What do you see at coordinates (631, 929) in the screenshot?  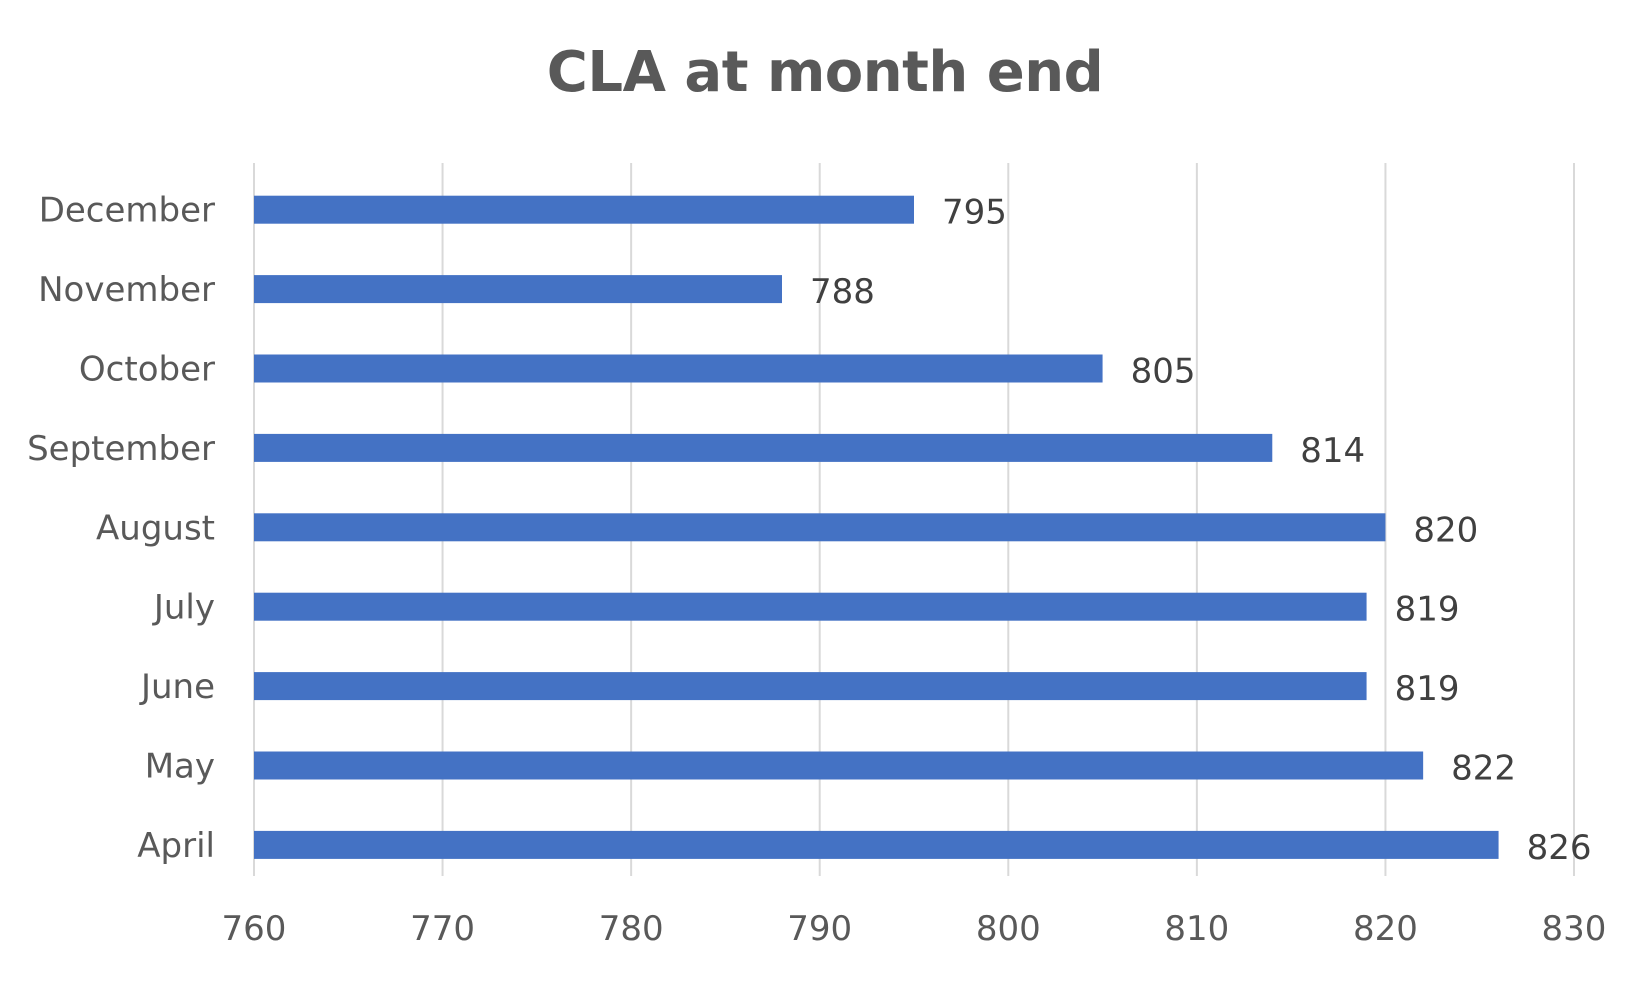 I see `x-tick-label: 780` at bounding box center [631, 929].